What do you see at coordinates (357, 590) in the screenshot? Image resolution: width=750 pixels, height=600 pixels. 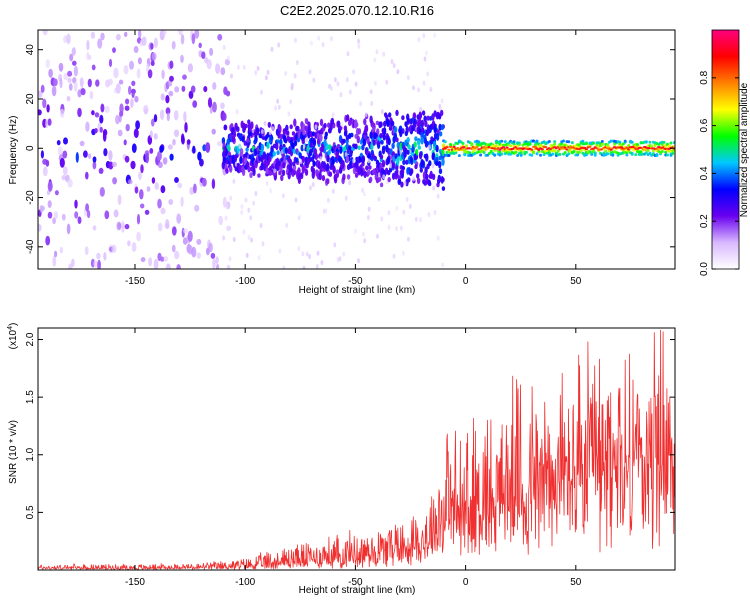 I see `snr-xlabel: Height of straight line (km)` at bounding box center [357, 590].